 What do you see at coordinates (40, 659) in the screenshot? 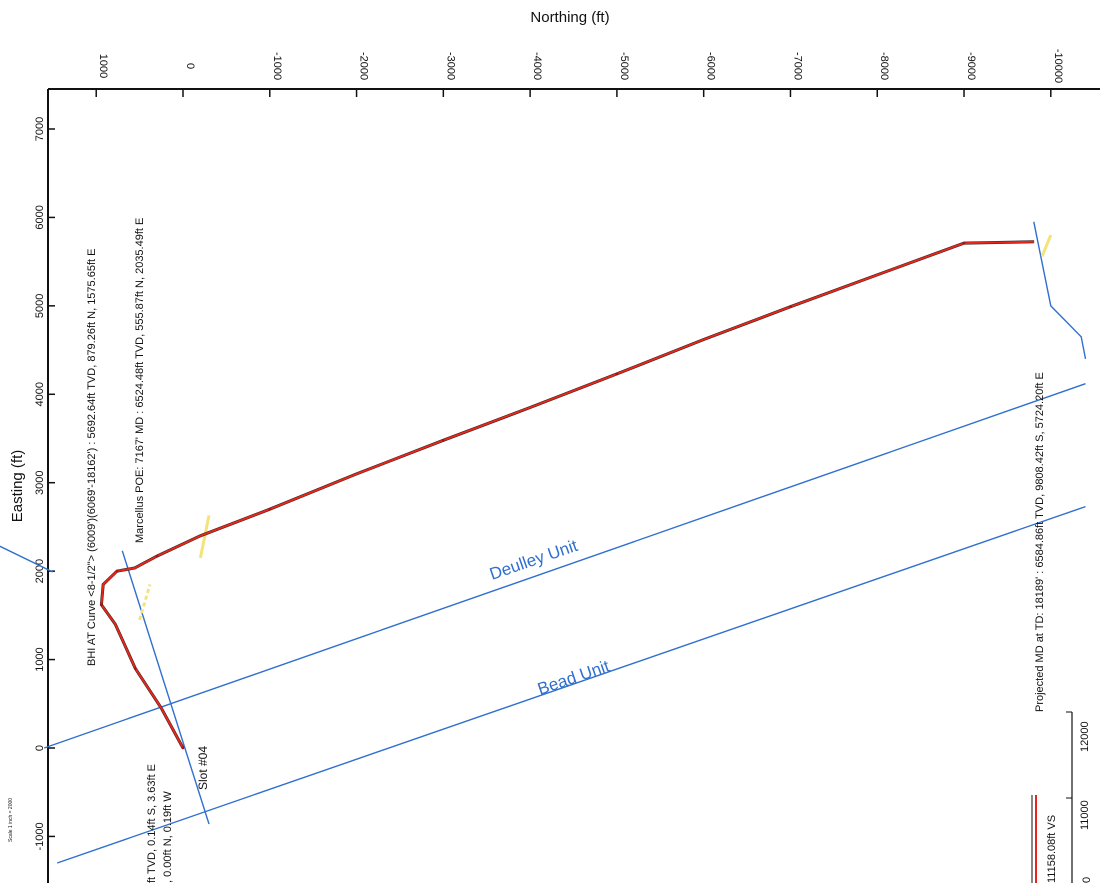
I see `y-tick-label: 1000` at bounding box center [40, 659].